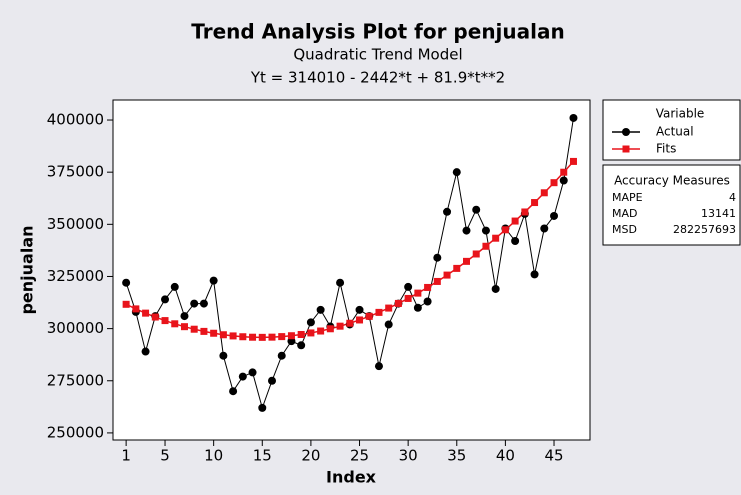 This screenshot has width=741, height=495. What do you see at coordinates (359, 456) in the screenshot?
I see `x-tick-label: 25` at bounding box center [359, 456].